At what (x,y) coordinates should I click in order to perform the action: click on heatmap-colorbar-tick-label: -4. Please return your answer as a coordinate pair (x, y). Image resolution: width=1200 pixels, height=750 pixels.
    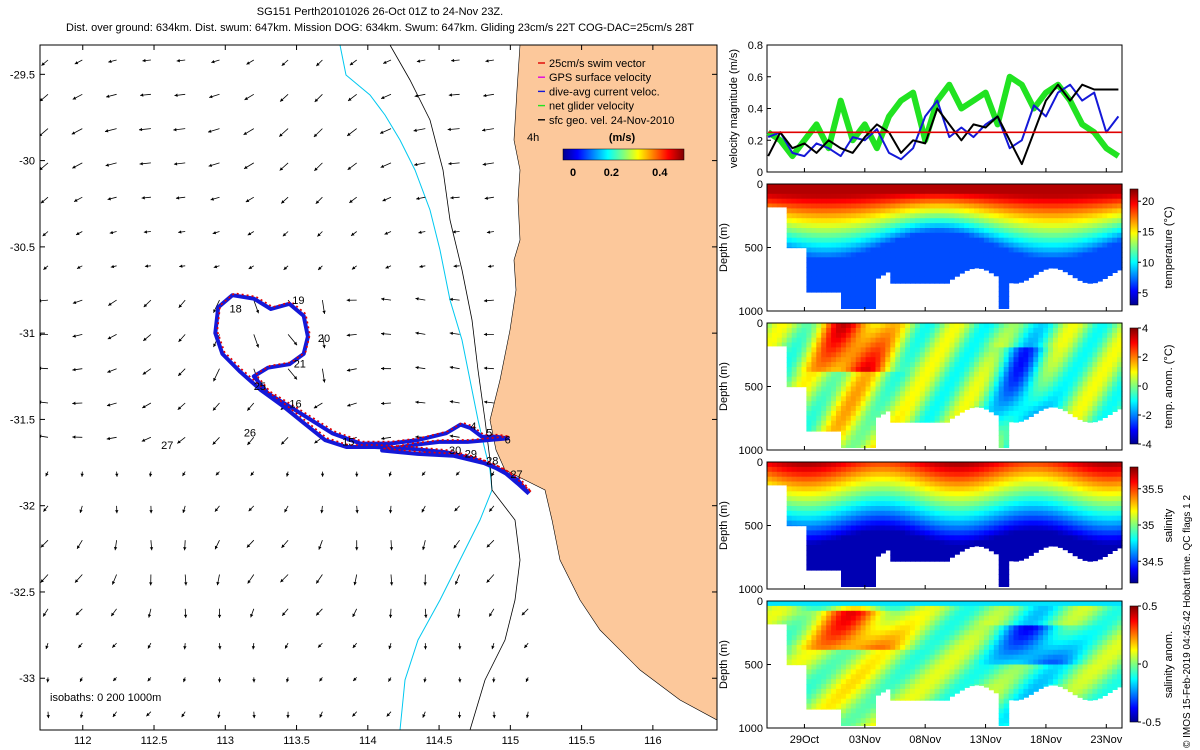
    Looking at the image, I should click on (1147, 445).